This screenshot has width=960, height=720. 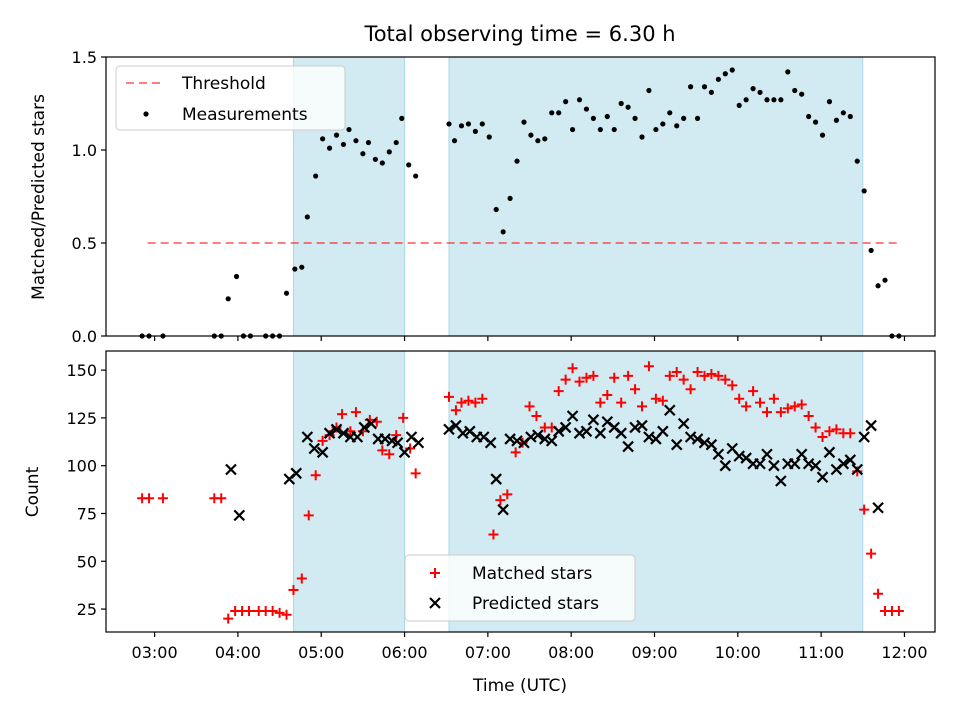 I want to click on x-tick-label: 08:00, so click(x=571, y=652).